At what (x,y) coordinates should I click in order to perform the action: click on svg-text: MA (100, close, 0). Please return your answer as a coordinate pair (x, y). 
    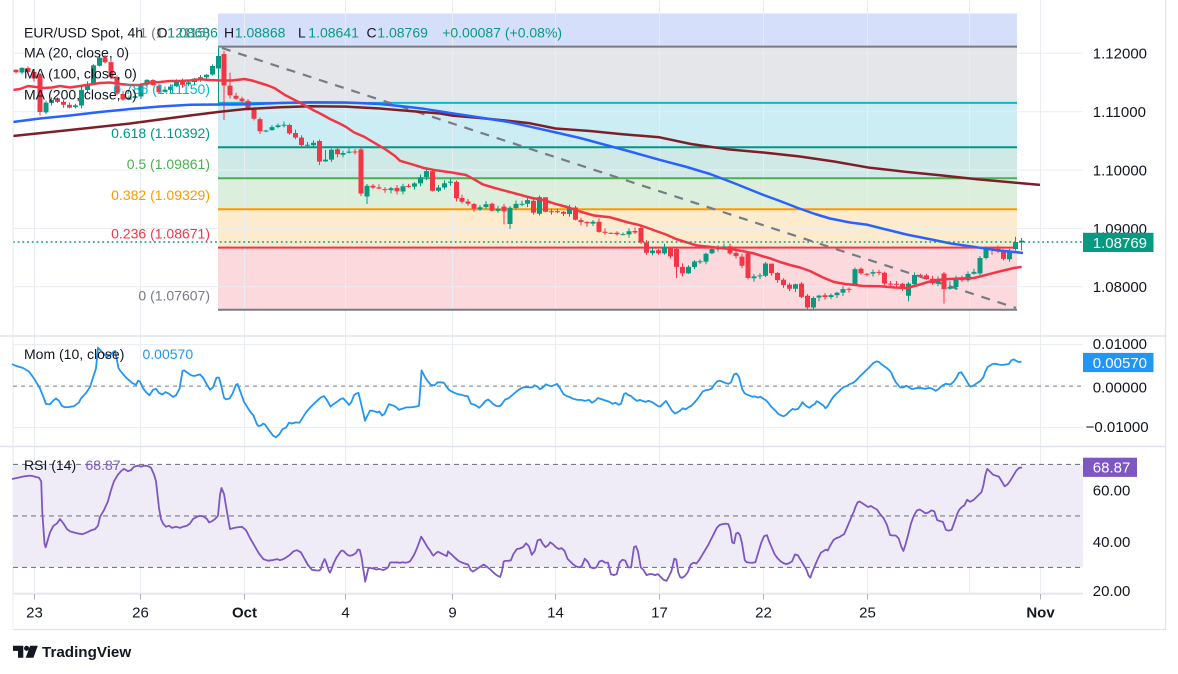
    Looking at the image, I should click on (80, 74).